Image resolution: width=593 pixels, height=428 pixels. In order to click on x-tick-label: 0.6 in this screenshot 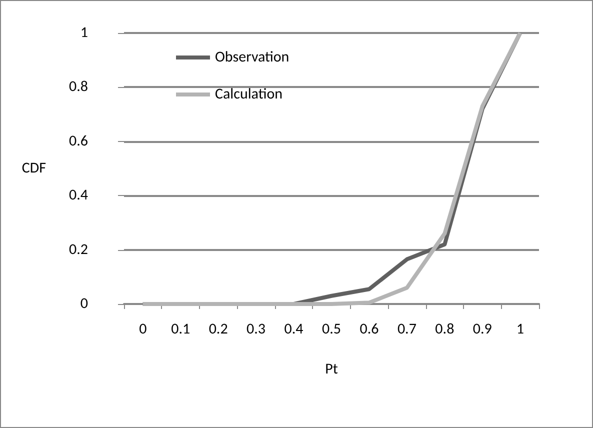, I will do `click(370, 329)`.